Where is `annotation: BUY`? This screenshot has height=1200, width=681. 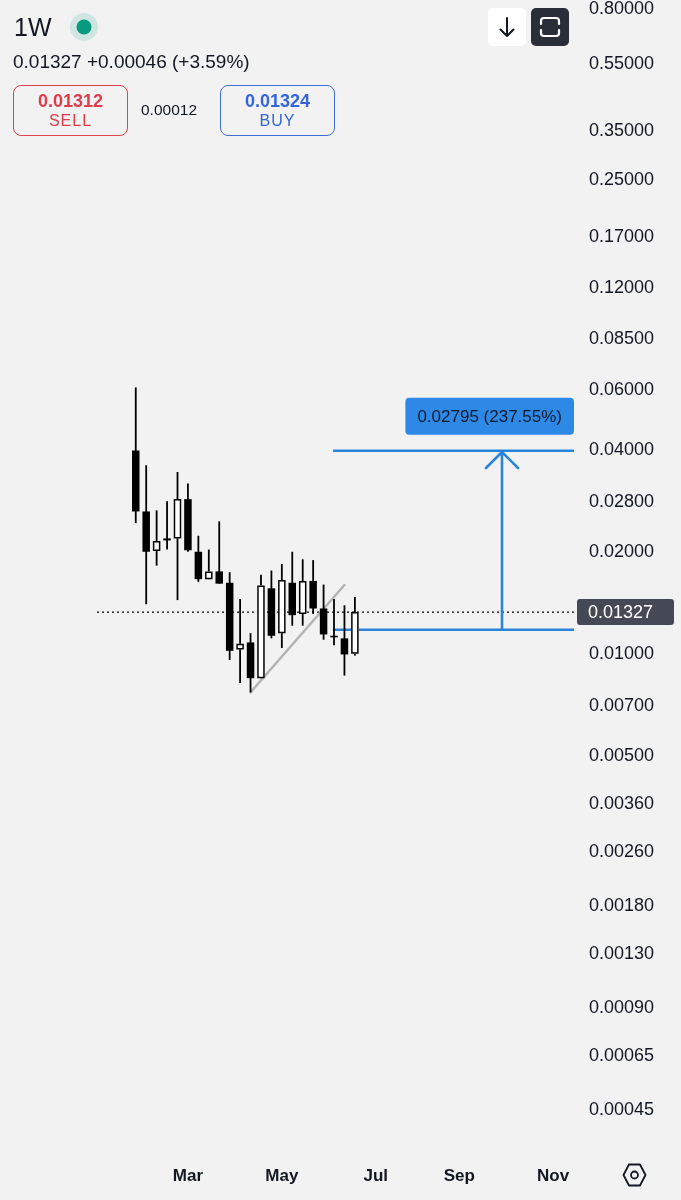 annotation: BUY is located at coordinates (277, 121).